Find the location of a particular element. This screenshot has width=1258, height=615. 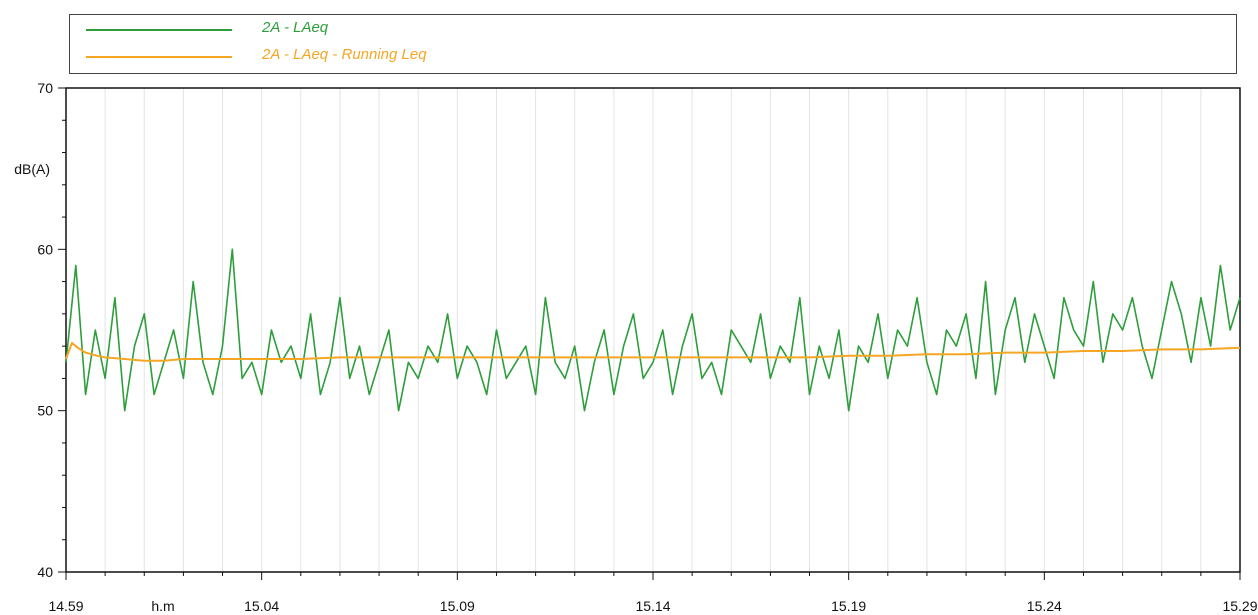

legend-label-laeq: 2A - LAeq is located at coordinates (295, 27).